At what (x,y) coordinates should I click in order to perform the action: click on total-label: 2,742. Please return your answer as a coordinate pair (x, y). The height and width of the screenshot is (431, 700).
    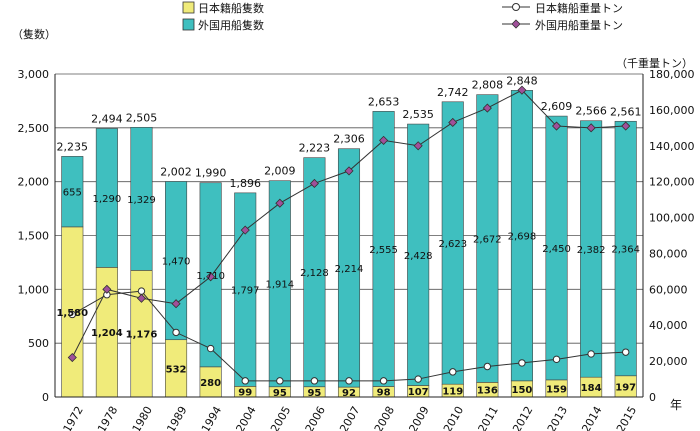
    Looking at the image, I should click on (453, 92).